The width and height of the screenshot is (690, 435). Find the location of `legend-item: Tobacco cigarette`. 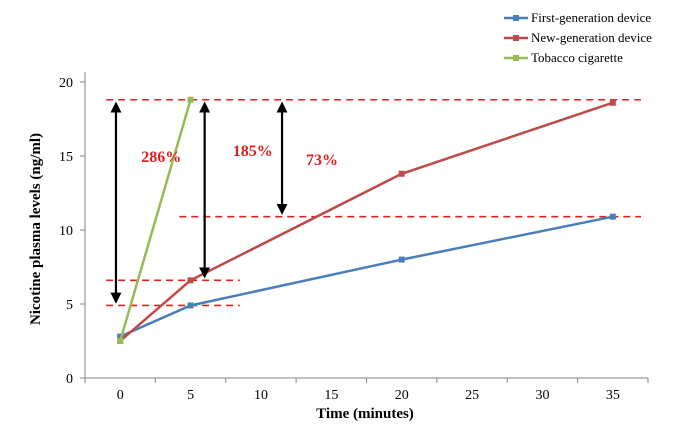

legend-item: Tobacco cigarette is located at coordinates (563, 57).